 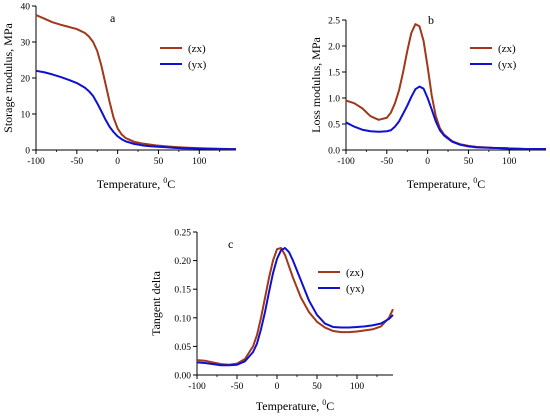 I want to click on panel-letter: a, so click(x=113, y=18).